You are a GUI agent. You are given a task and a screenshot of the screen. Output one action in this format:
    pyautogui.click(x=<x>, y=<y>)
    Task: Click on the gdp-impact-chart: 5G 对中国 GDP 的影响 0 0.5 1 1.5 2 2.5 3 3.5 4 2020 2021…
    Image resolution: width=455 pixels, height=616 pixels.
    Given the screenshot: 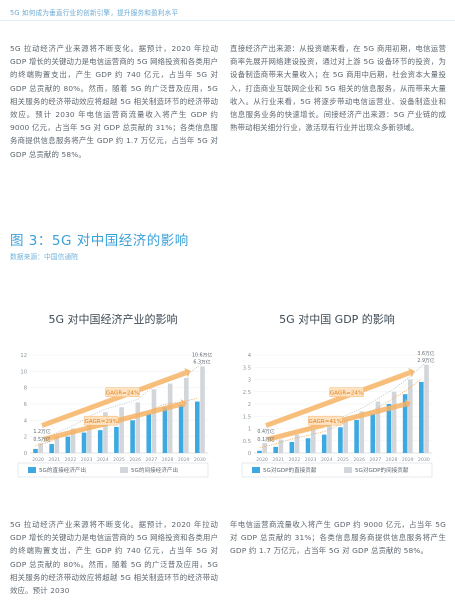 What is the action you would take?
    pyautogui.click(x=337, y=402)
    